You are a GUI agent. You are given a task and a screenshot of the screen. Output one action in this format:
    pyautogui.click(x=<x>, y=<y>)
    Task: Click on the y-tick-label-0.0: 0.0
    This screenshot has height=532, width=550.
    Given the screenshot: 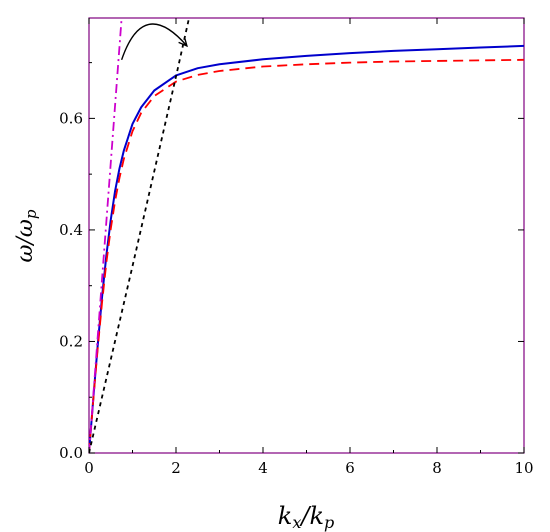 What is the action you would take?
    pyautogui.click(x=71, y=453)
    